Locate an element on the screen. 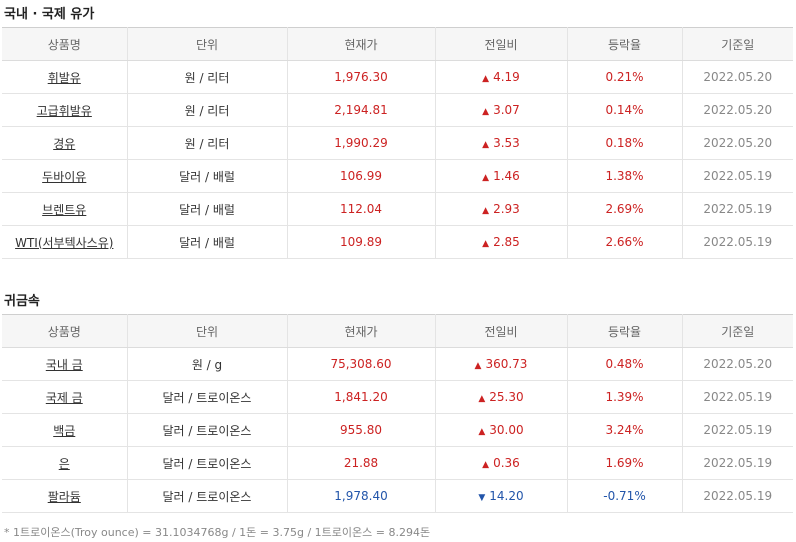 The width and height of the screenshot is (796, 542). change-value: 3.53 is located at coordinates (506, 143).